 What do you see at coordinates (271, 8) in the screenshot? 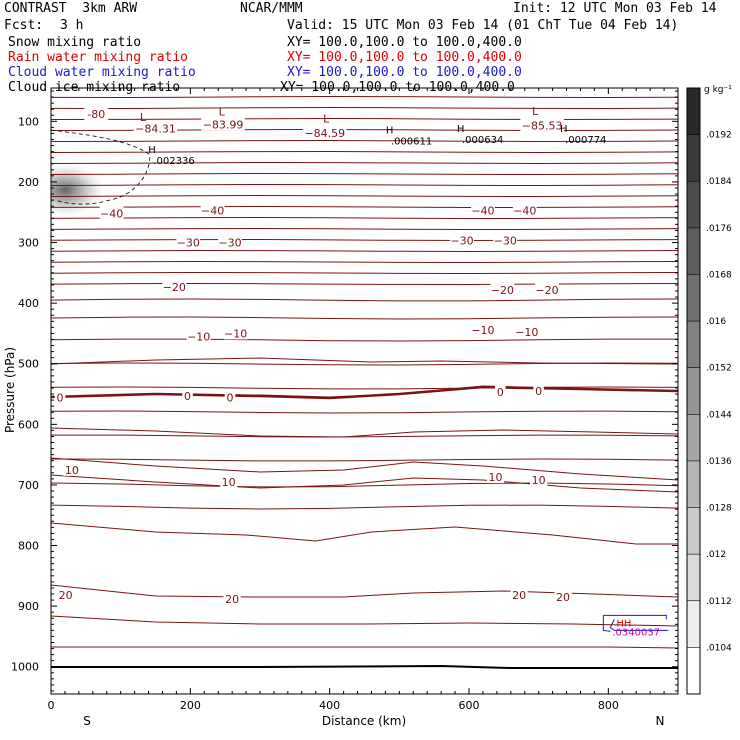
I see `header-org: NCAR/MMM` at bounding box center [271, 8].